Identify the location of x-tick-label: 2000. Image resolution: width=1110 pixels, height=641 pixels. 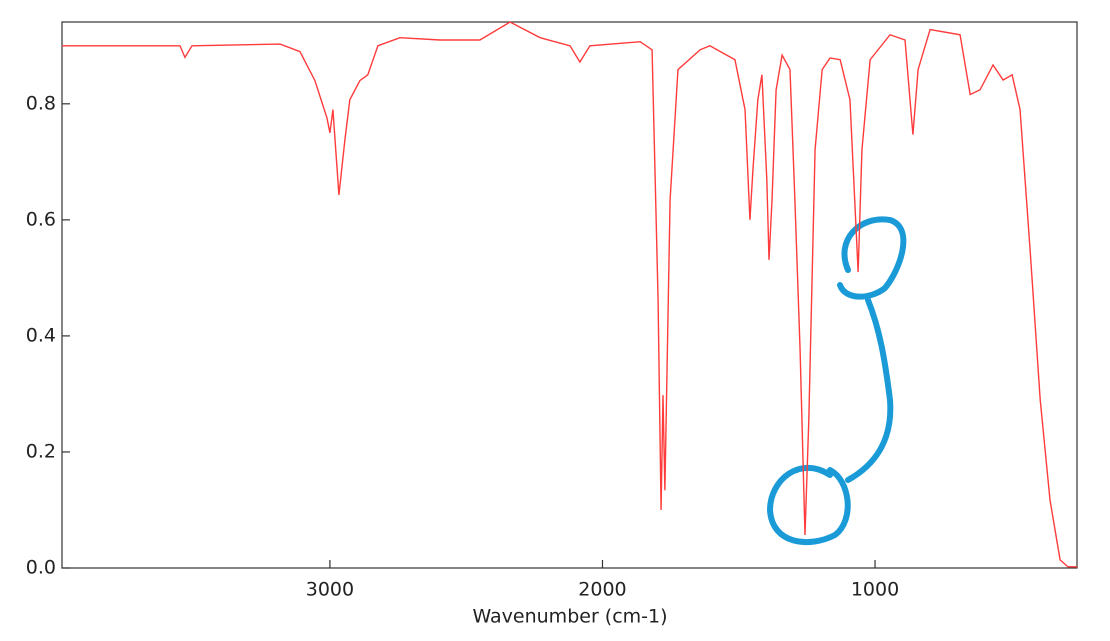
(602, 590).